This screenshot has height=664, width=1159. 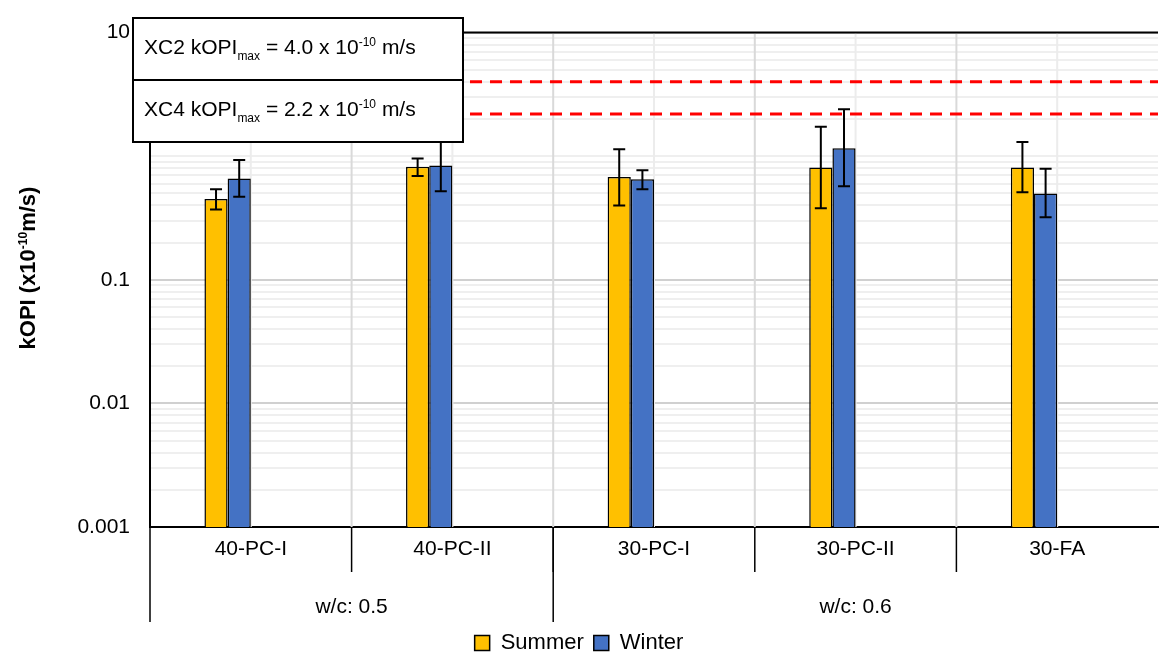 I want to click on text: w/c: 0.6, so click(x=855, y=605).